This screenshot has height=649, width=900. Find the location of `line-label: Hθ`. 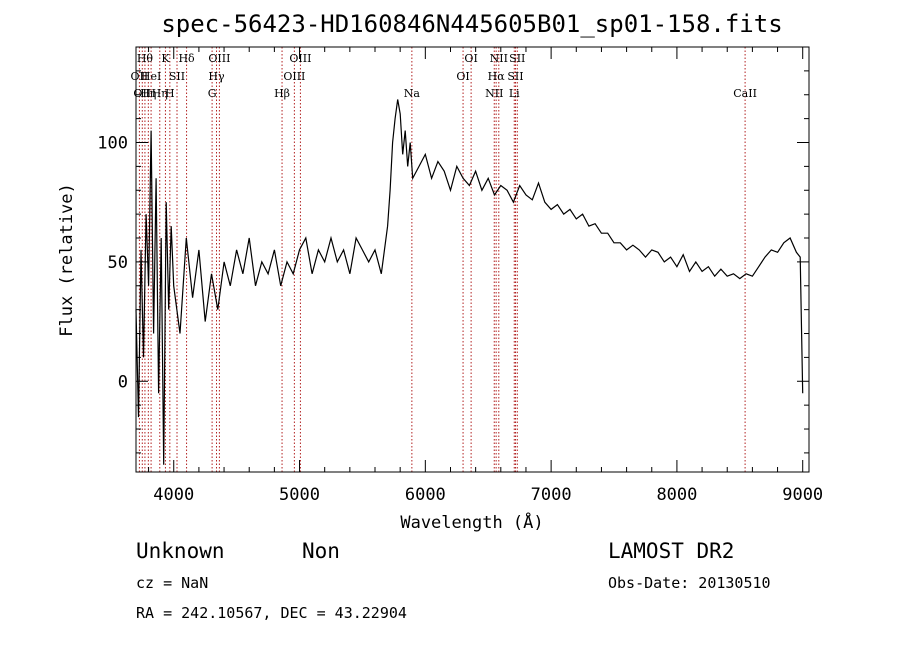

line-label: Hθ is located at coordinates (145, 58).